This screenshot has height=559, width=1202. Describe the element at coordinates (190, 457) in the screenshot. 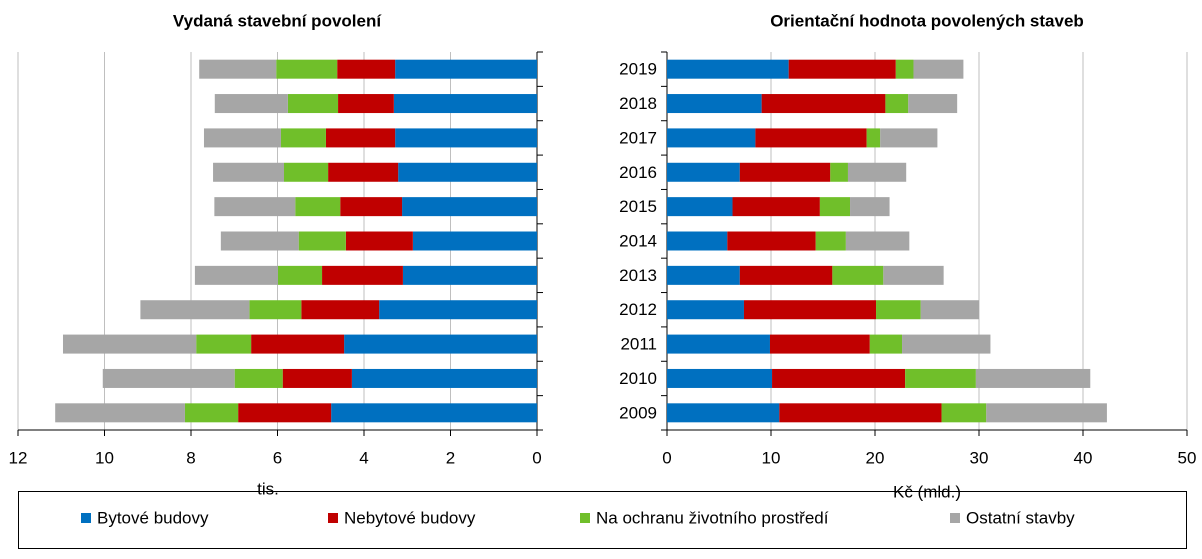

I see `x-tick-label: 8` at that location.